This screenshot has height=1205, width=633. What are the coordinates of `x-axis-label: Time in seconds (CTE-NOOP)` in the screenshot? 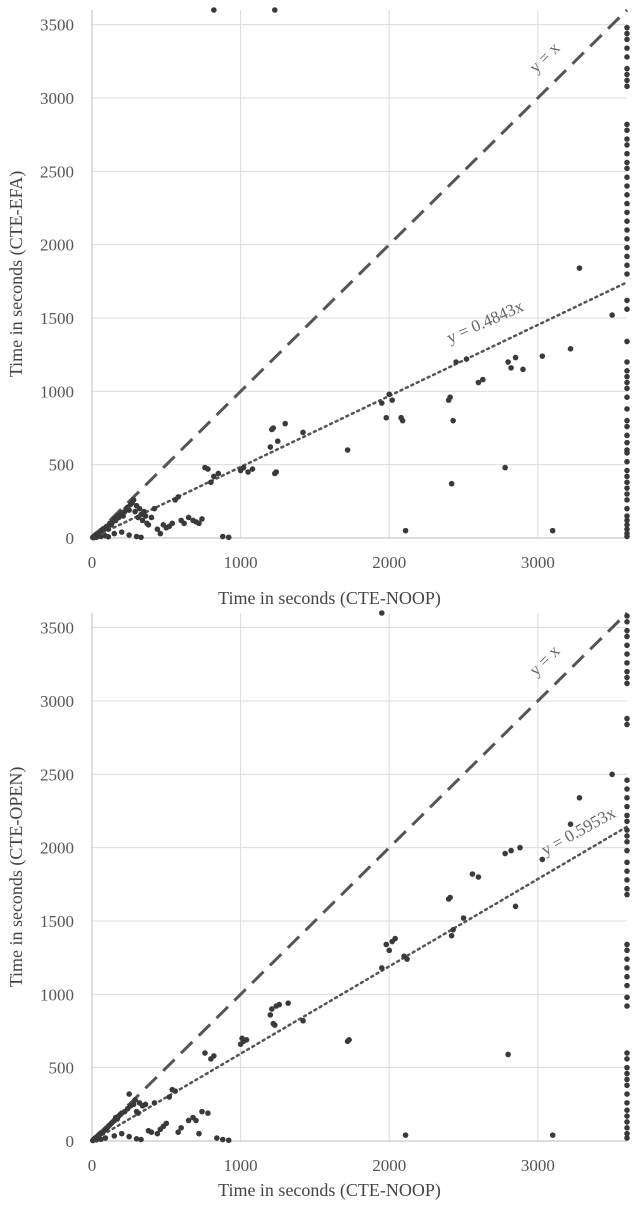 It's located at (329, 598).